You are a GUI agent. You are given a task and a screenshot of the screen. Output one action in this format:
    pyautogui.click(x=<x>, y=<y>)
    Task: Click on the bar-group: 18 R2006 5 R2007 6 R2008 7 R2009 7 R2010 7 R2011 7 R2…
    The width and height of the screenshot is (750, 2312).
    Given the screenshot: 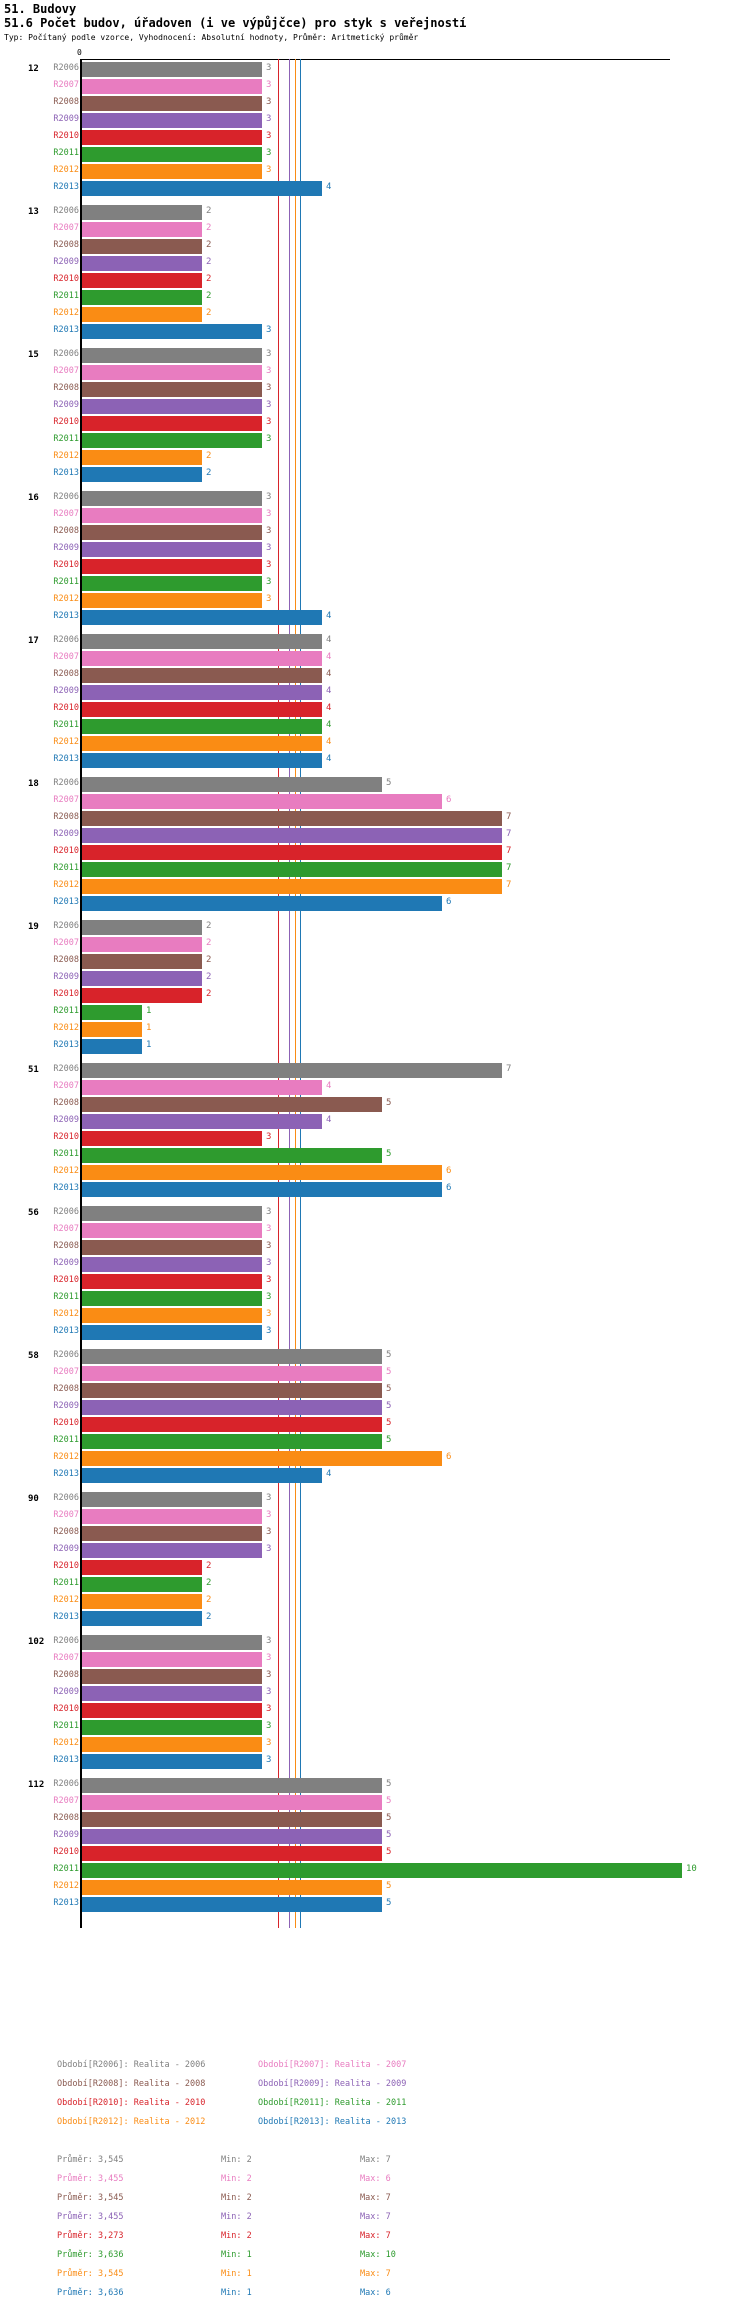 What is the action you would take?
    pyautogui.click(x=375, y=844)
    